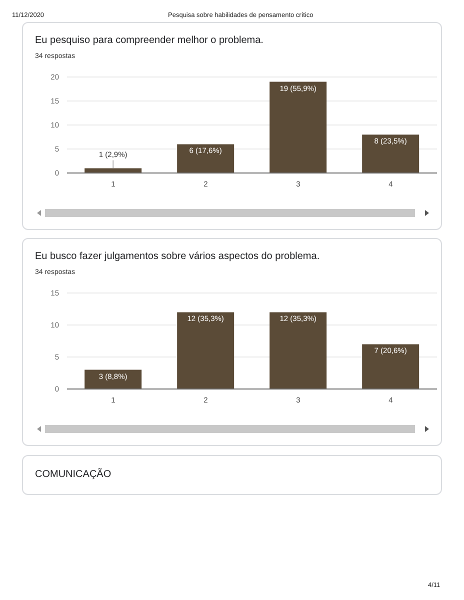 The height and width of the screenshot is (600, 464). I want to click on chart-title: Eu busco fazer julgamentos sobre vários aspectos do problema., so click(177, 256).